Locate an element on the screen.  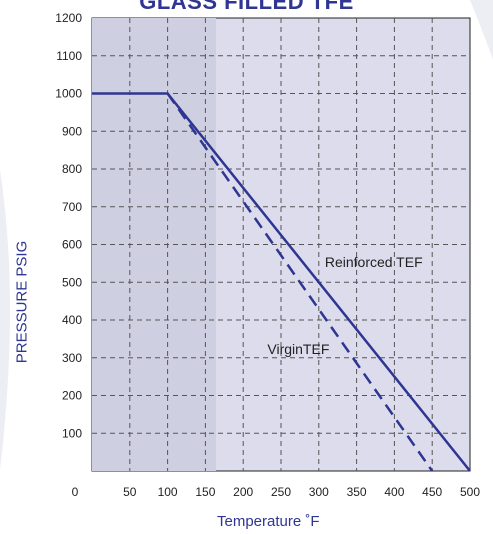
y-tick-label: 200 is located at coordinates (72, 396).